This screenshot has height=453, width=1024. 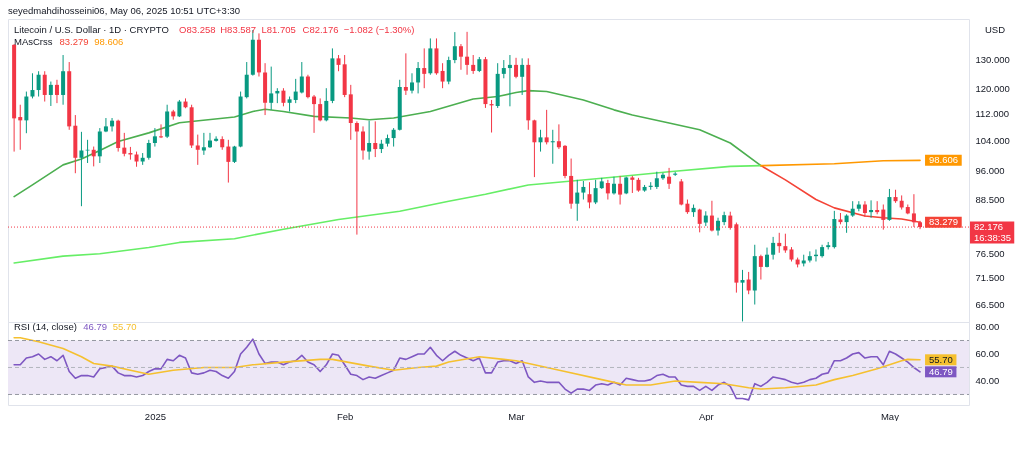 I want to click on ref-line-label: 82.176 16:38:35, so click(x=992, y=232).